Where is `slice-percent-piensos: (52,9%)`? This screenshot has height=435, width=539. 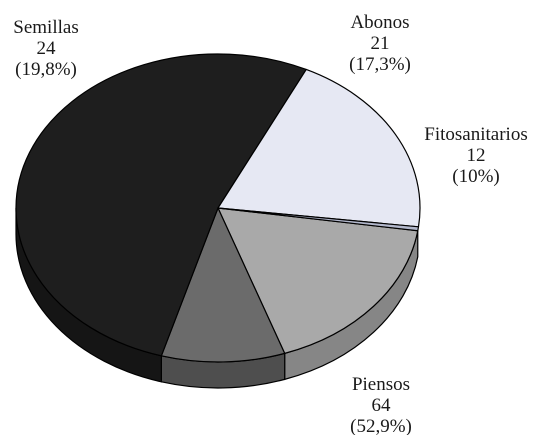 slice-percent-piensos: (52,9%) is located at coordinates (381, 425).